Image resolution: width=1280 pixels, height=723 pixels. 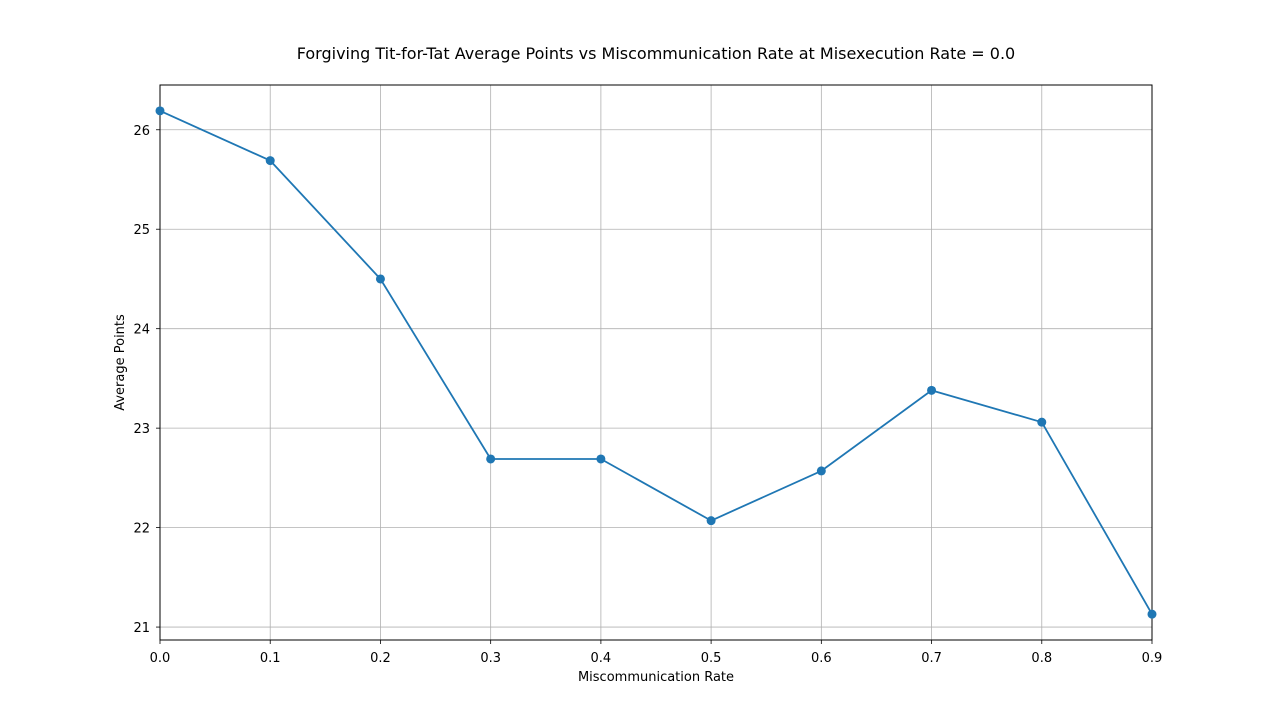 What do you see at coordinates (380, 658) in the screenshot?
I see `x-tick-label: 0.2` at bounding box center [380, 658].